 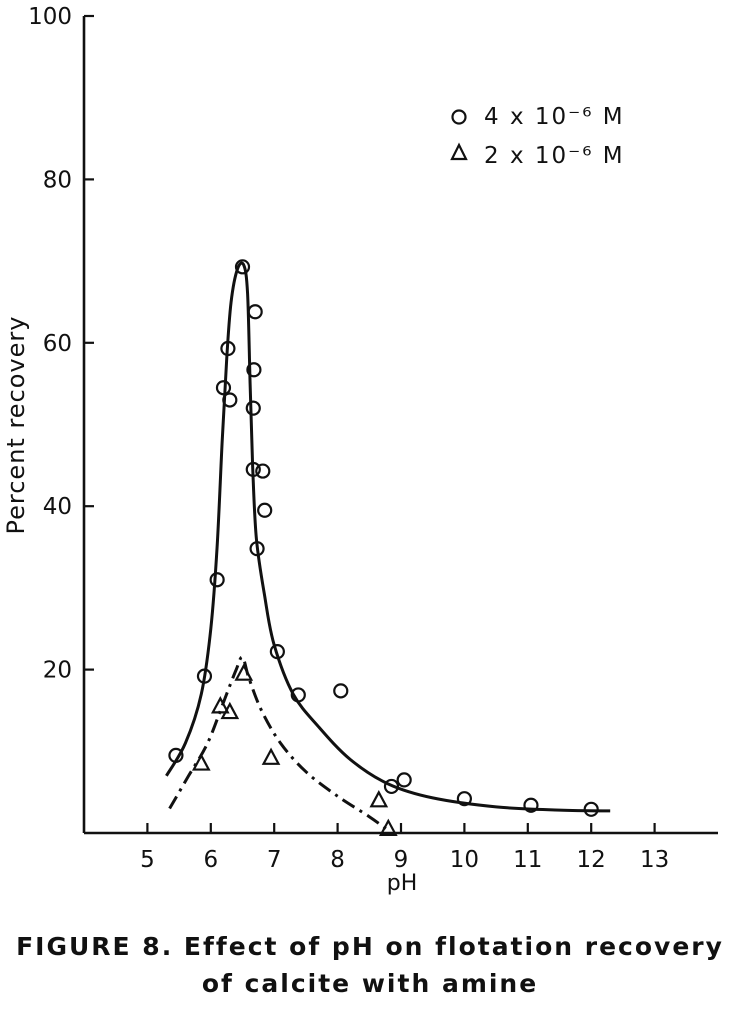 I want to click on y-tick-label: 20, so click(x=57, y=671).